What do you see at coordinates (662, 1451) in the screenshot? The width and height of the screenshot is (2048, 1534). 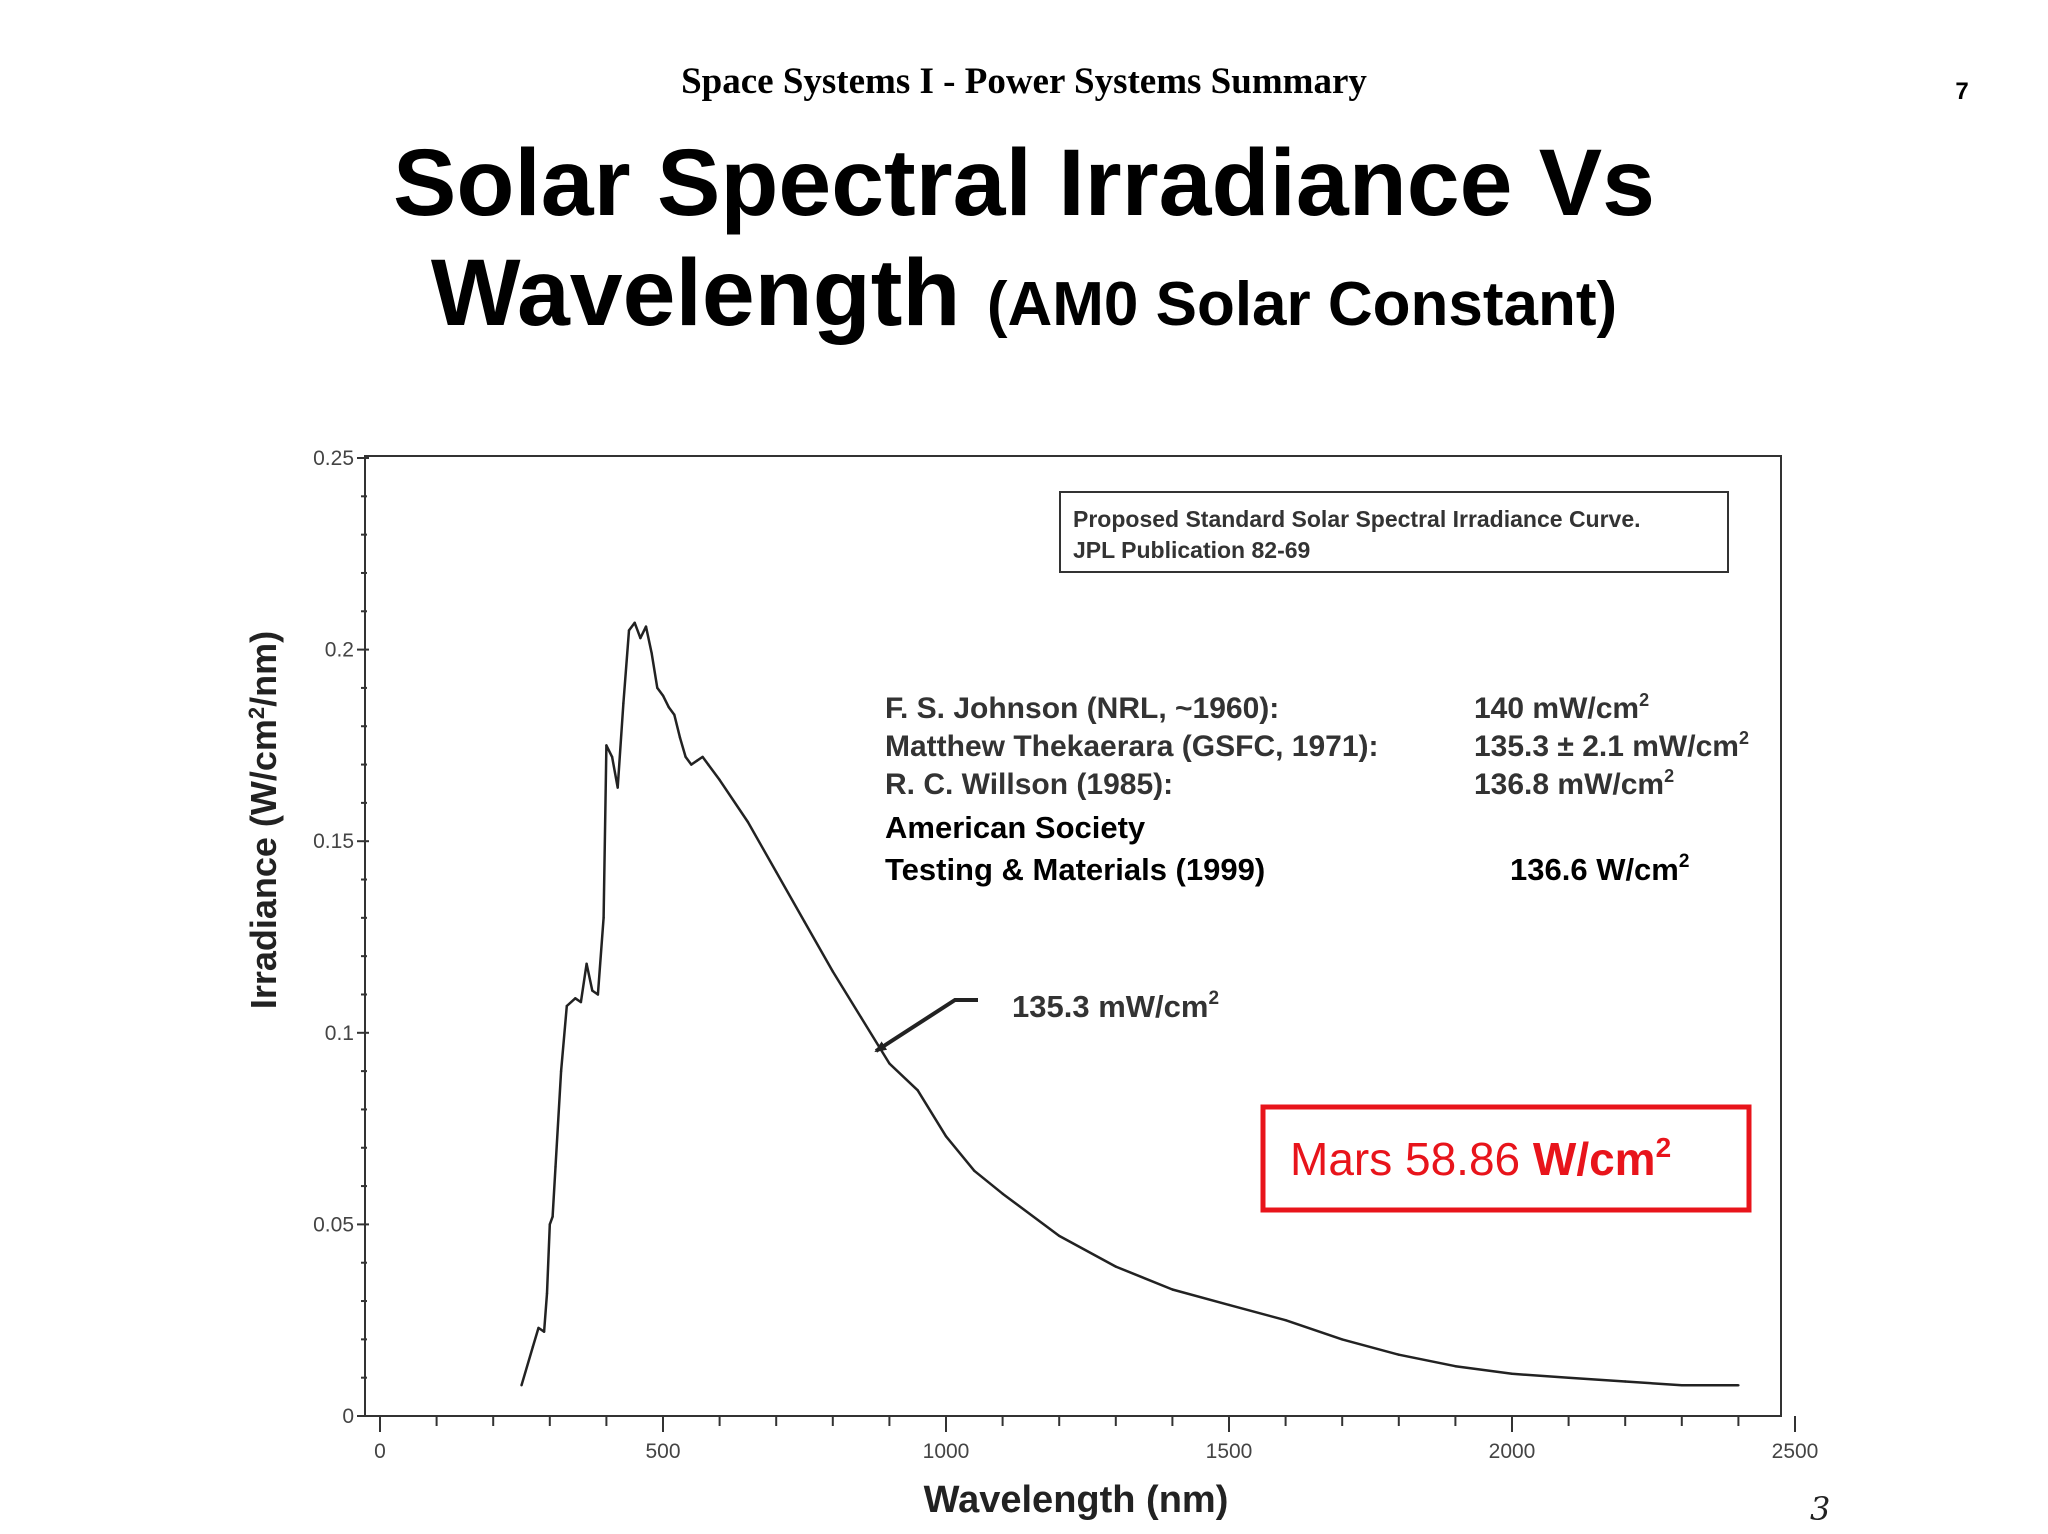 I see `x-tick-label: 500` at bounding box center [662, 1451].